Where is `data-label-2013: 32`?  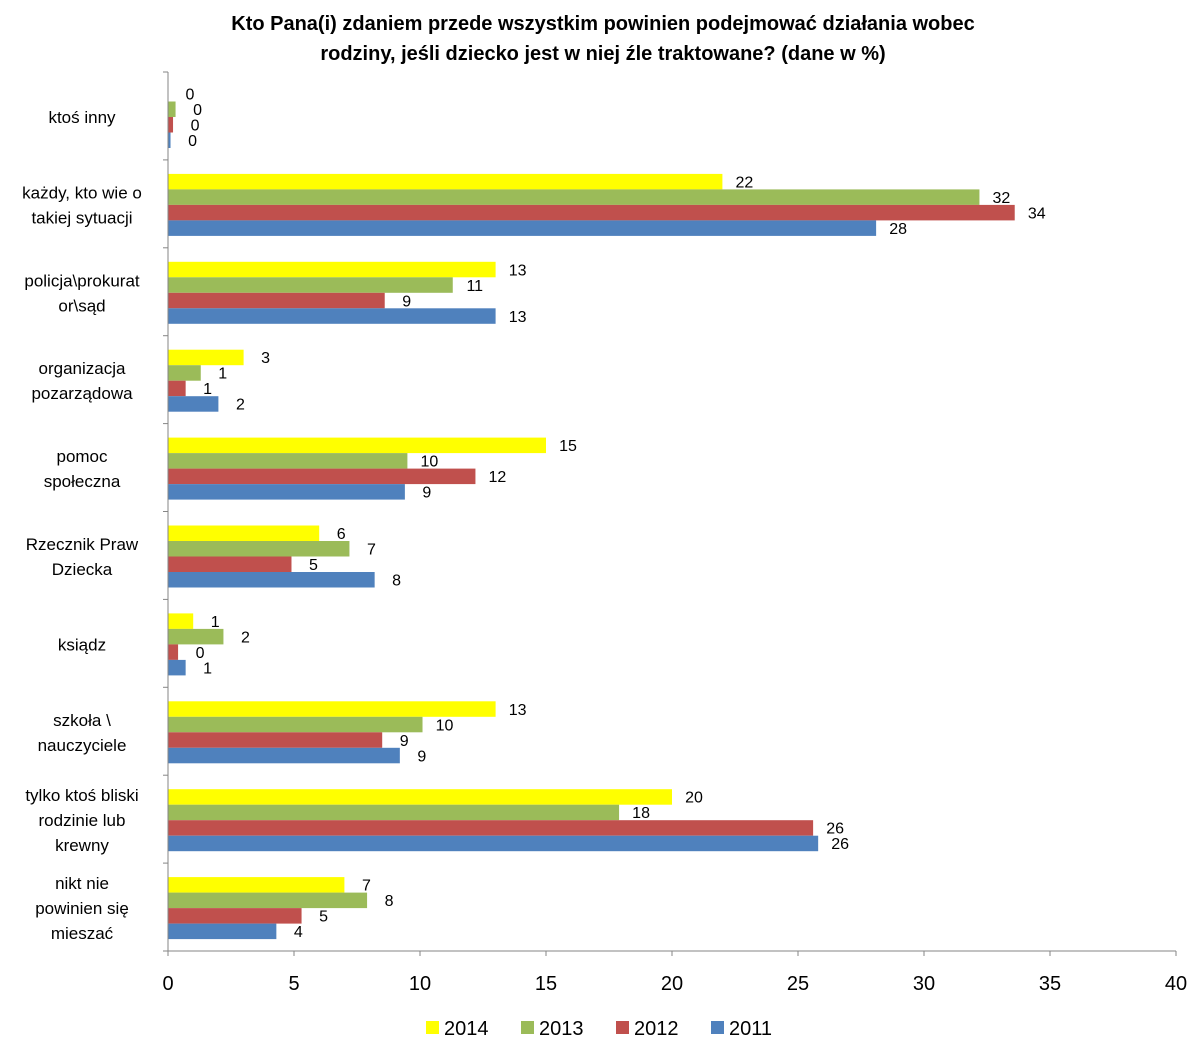
data-label-2013: 32 is located at coordinates (1002, 198).